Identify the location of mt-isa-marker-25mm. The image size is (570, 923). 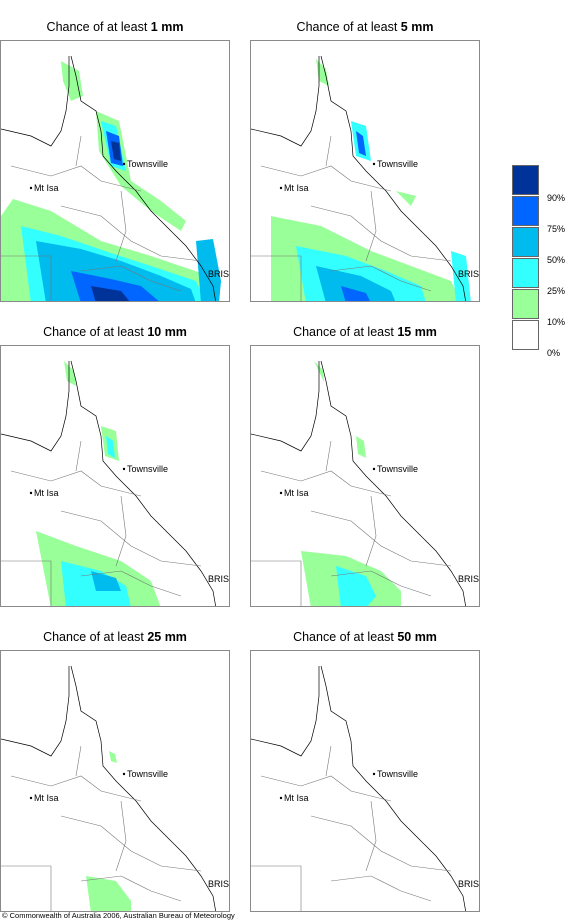
(31, 798).